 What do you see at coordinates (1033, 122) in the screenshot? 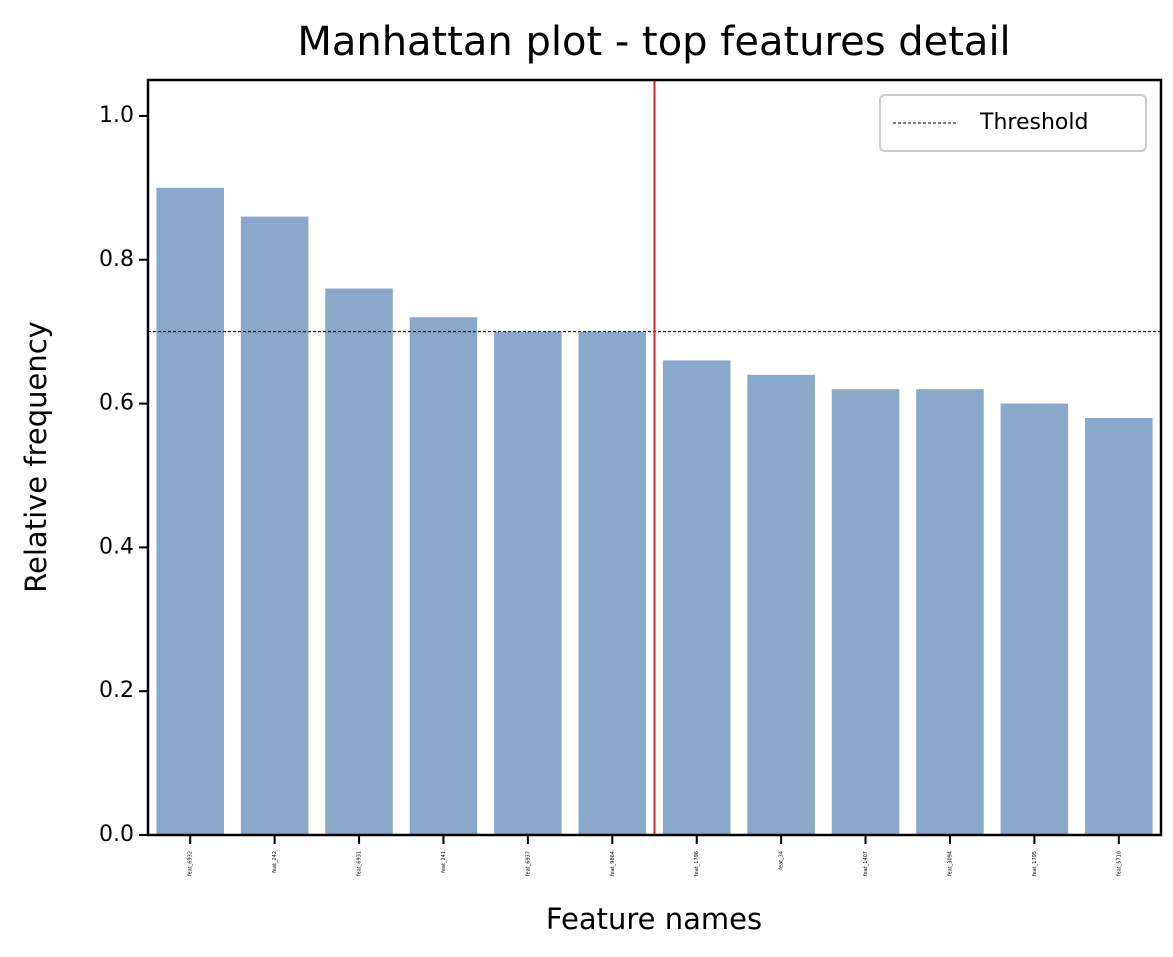
I see `legend-label: Threshold` at bounding box center [1033, 122].